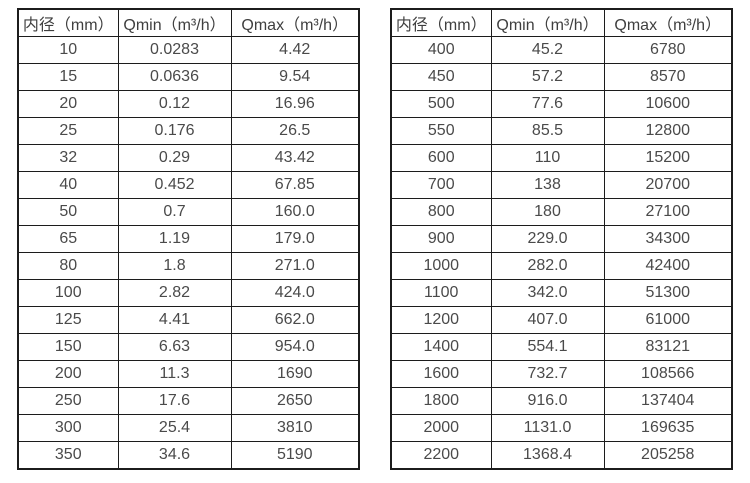  Describe the element at coordinates (174, 374) in the screenshot. I see `table-cell: 11.3` at that location.